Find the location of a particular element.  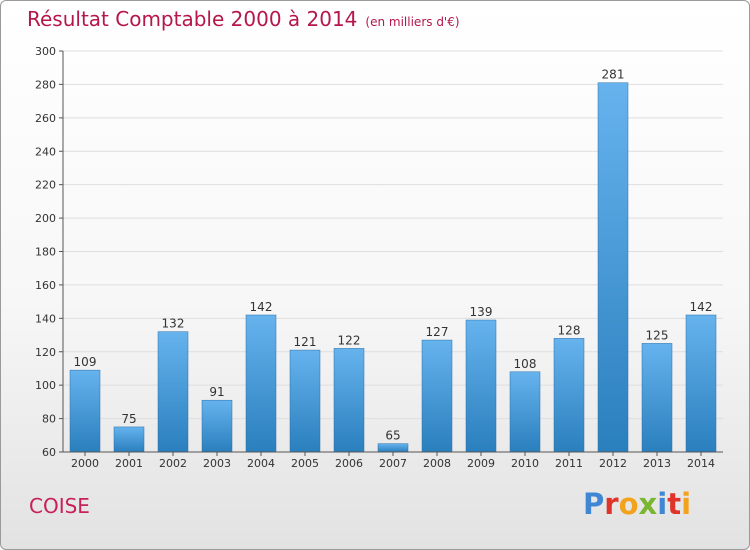

value-label-2005: 121 is located at coordinates (305, 342).